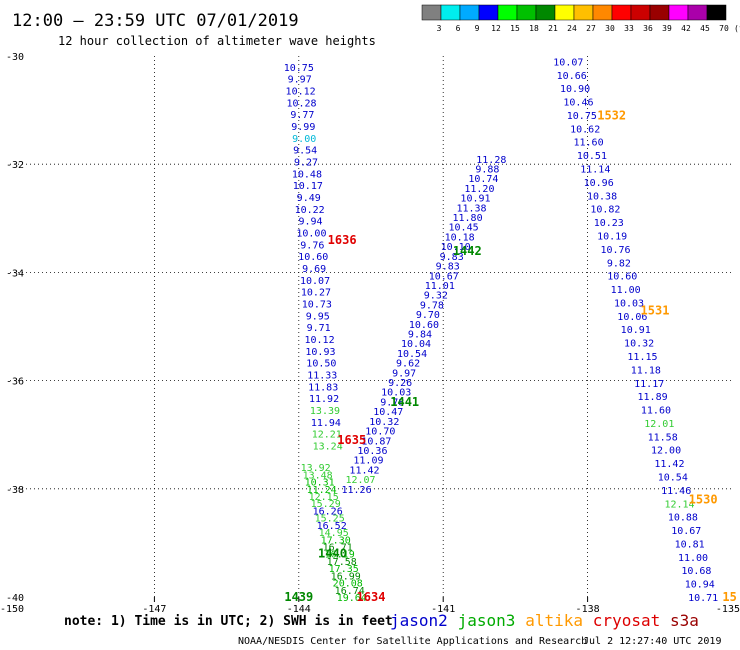  I want to click on swh-value: 9.78, so click(392, 402).